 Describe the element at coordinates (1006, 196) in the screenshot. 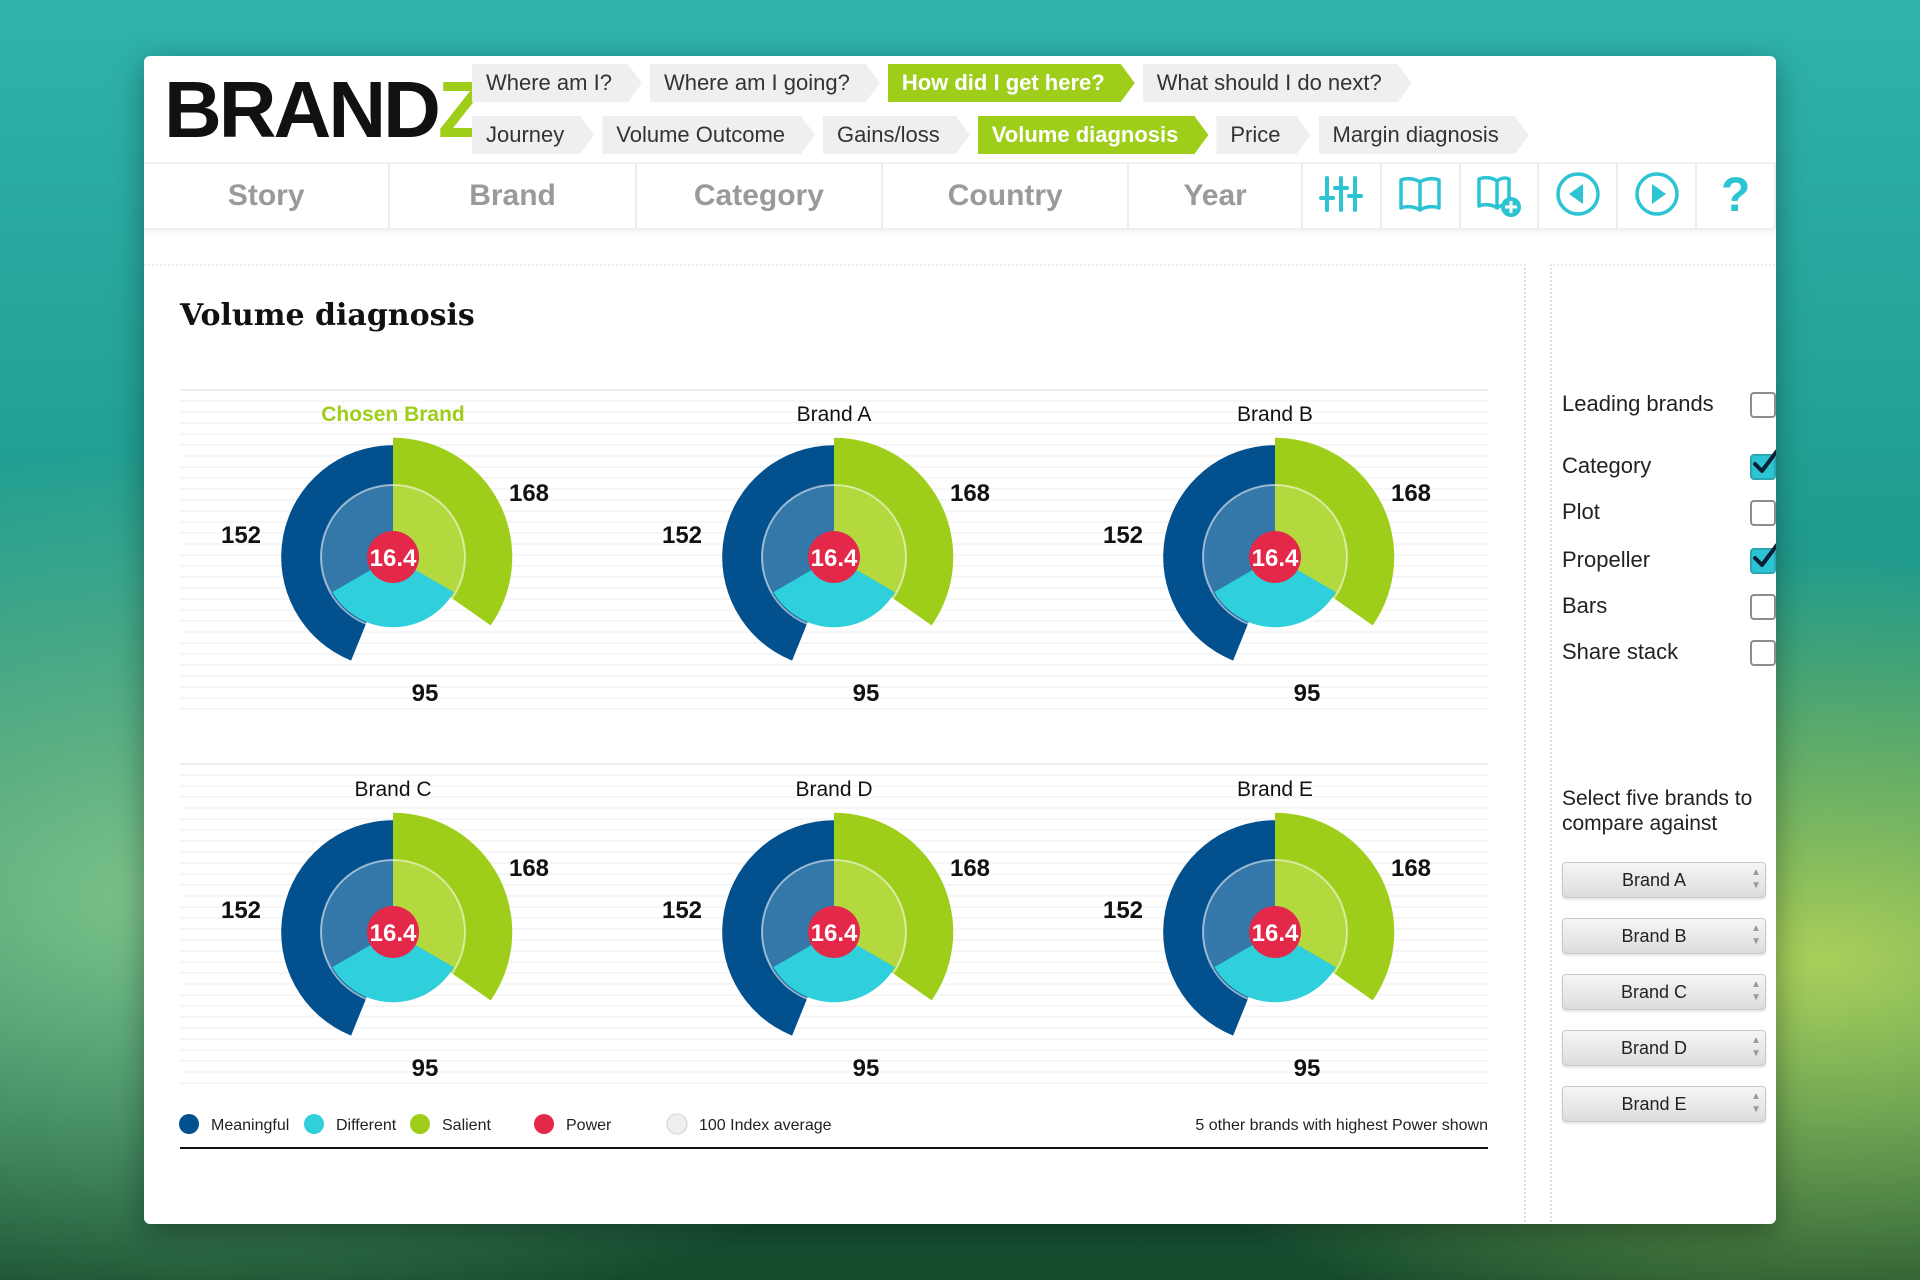

I see `tab-country: Country` at that location.